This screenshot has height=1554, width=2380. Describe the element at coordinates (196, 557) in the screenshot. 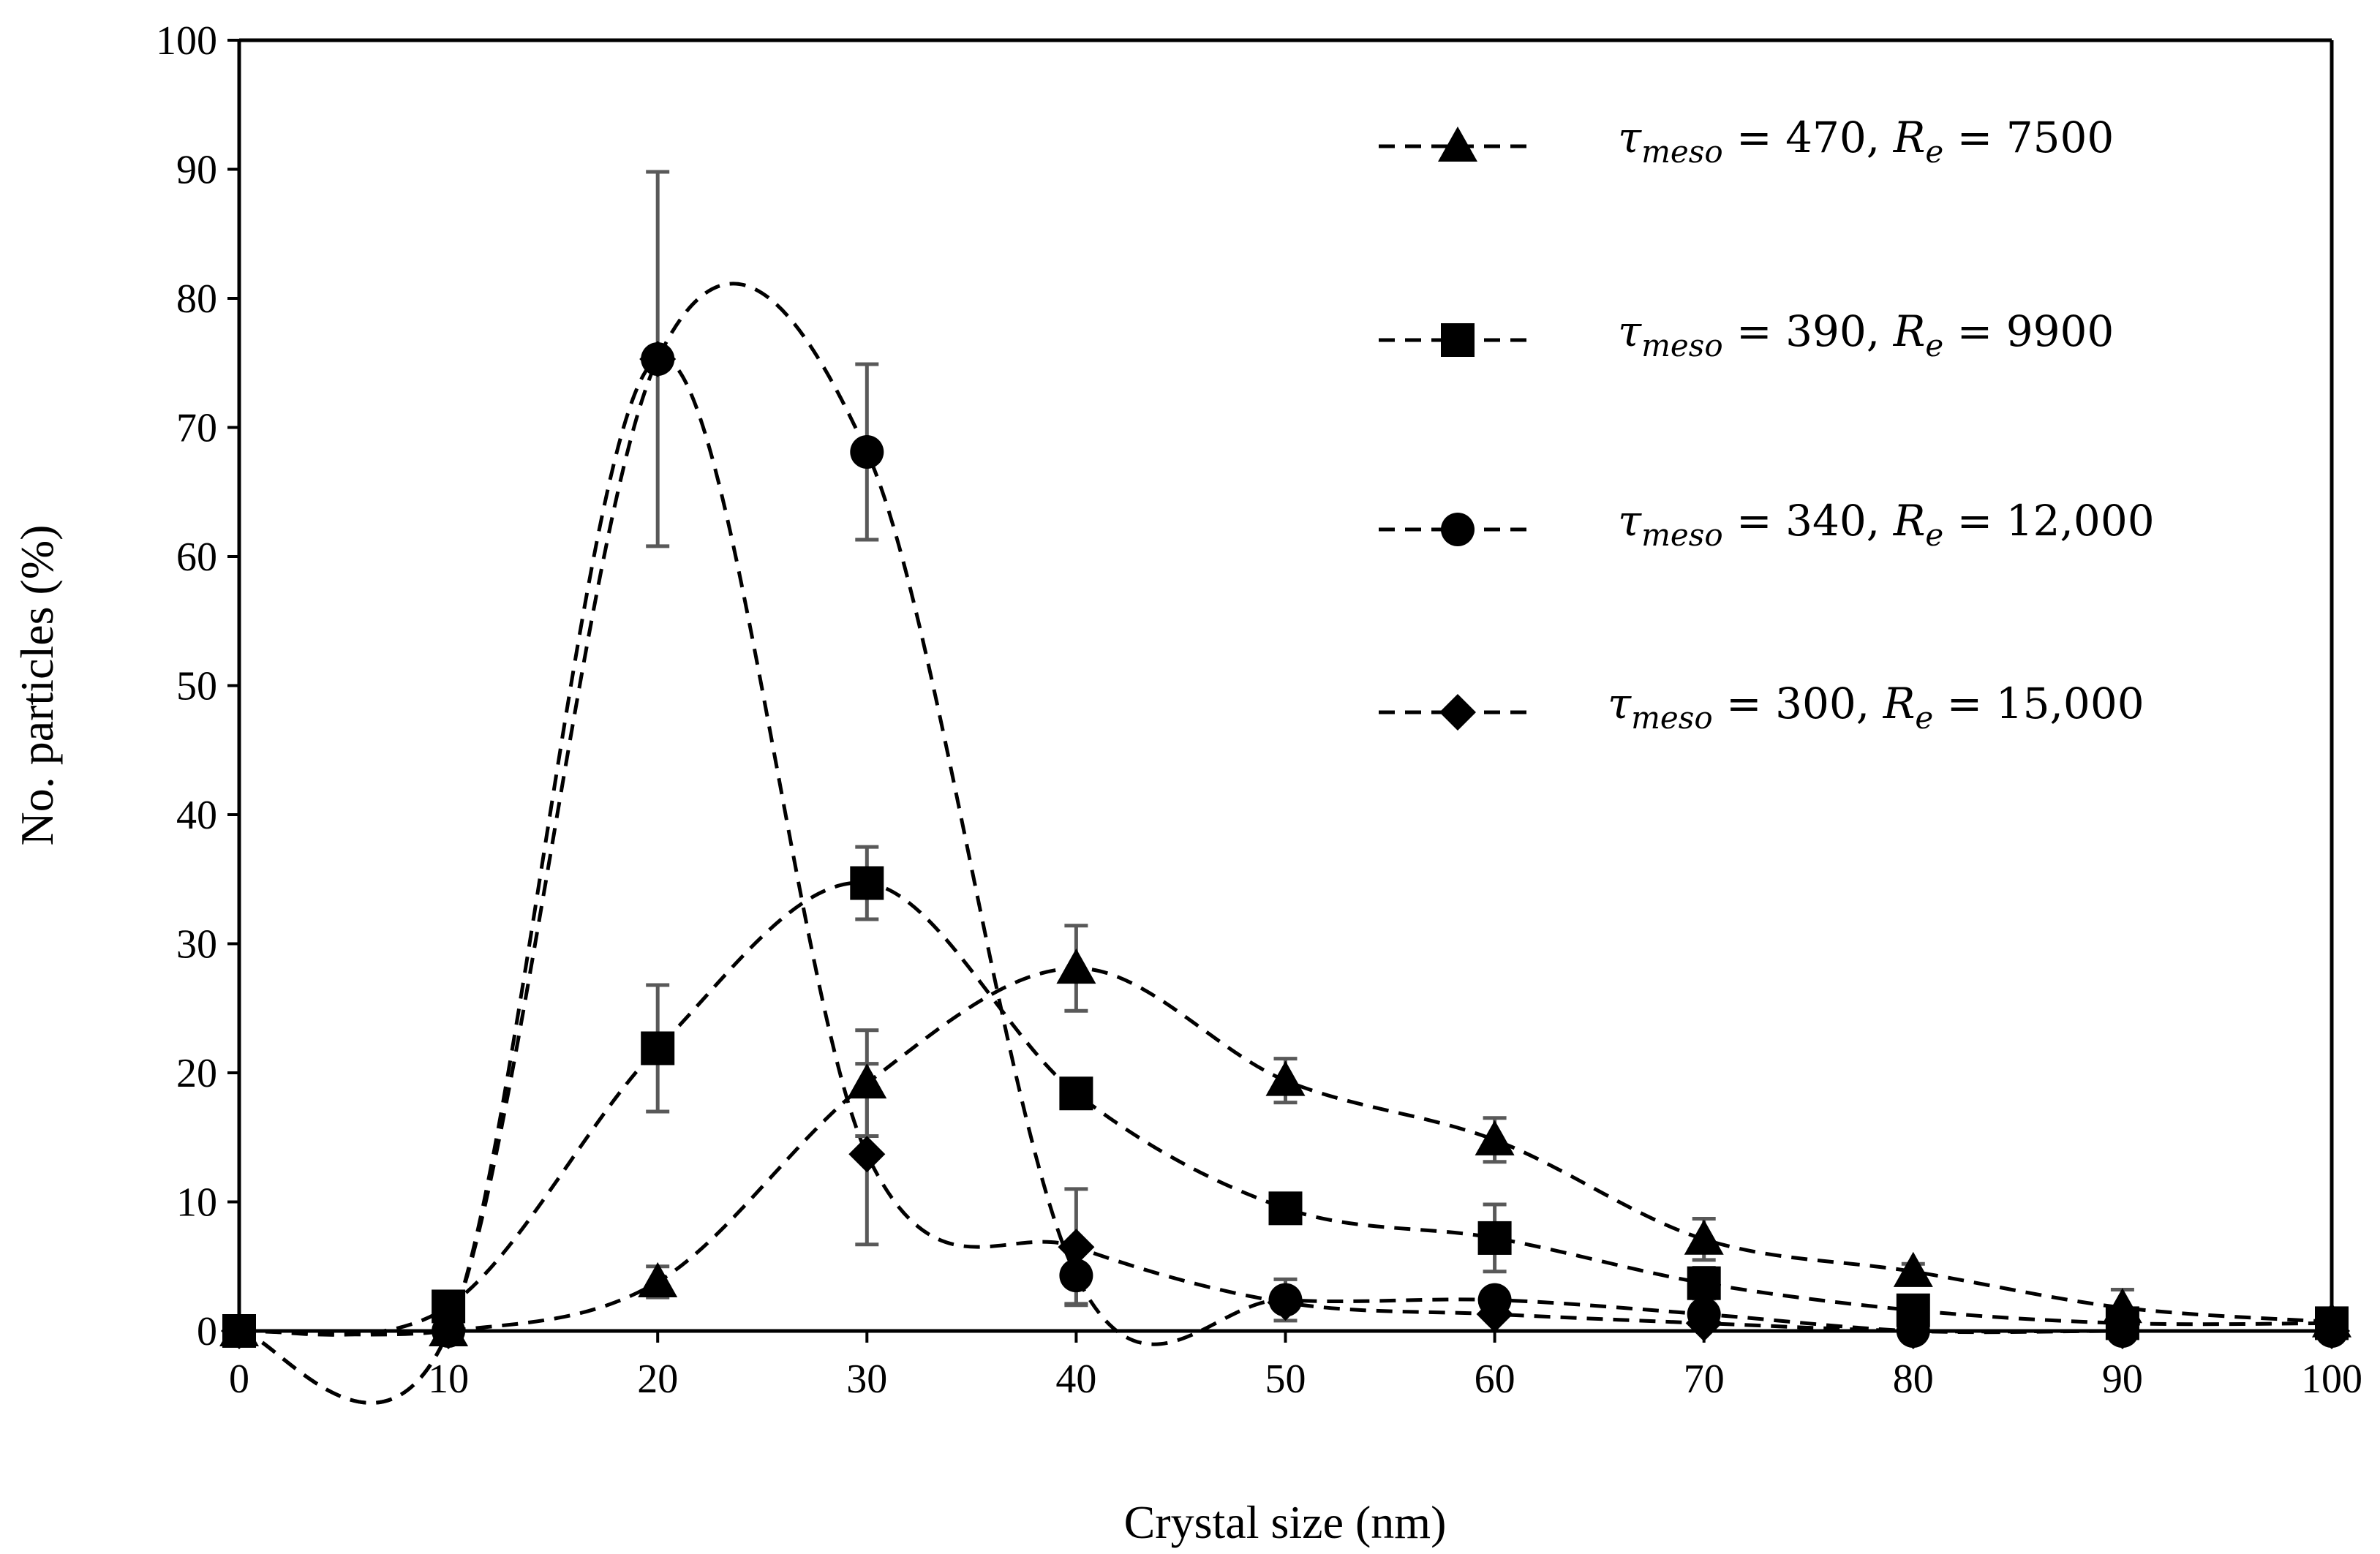

I see `y-tick-label: 60` at that location.